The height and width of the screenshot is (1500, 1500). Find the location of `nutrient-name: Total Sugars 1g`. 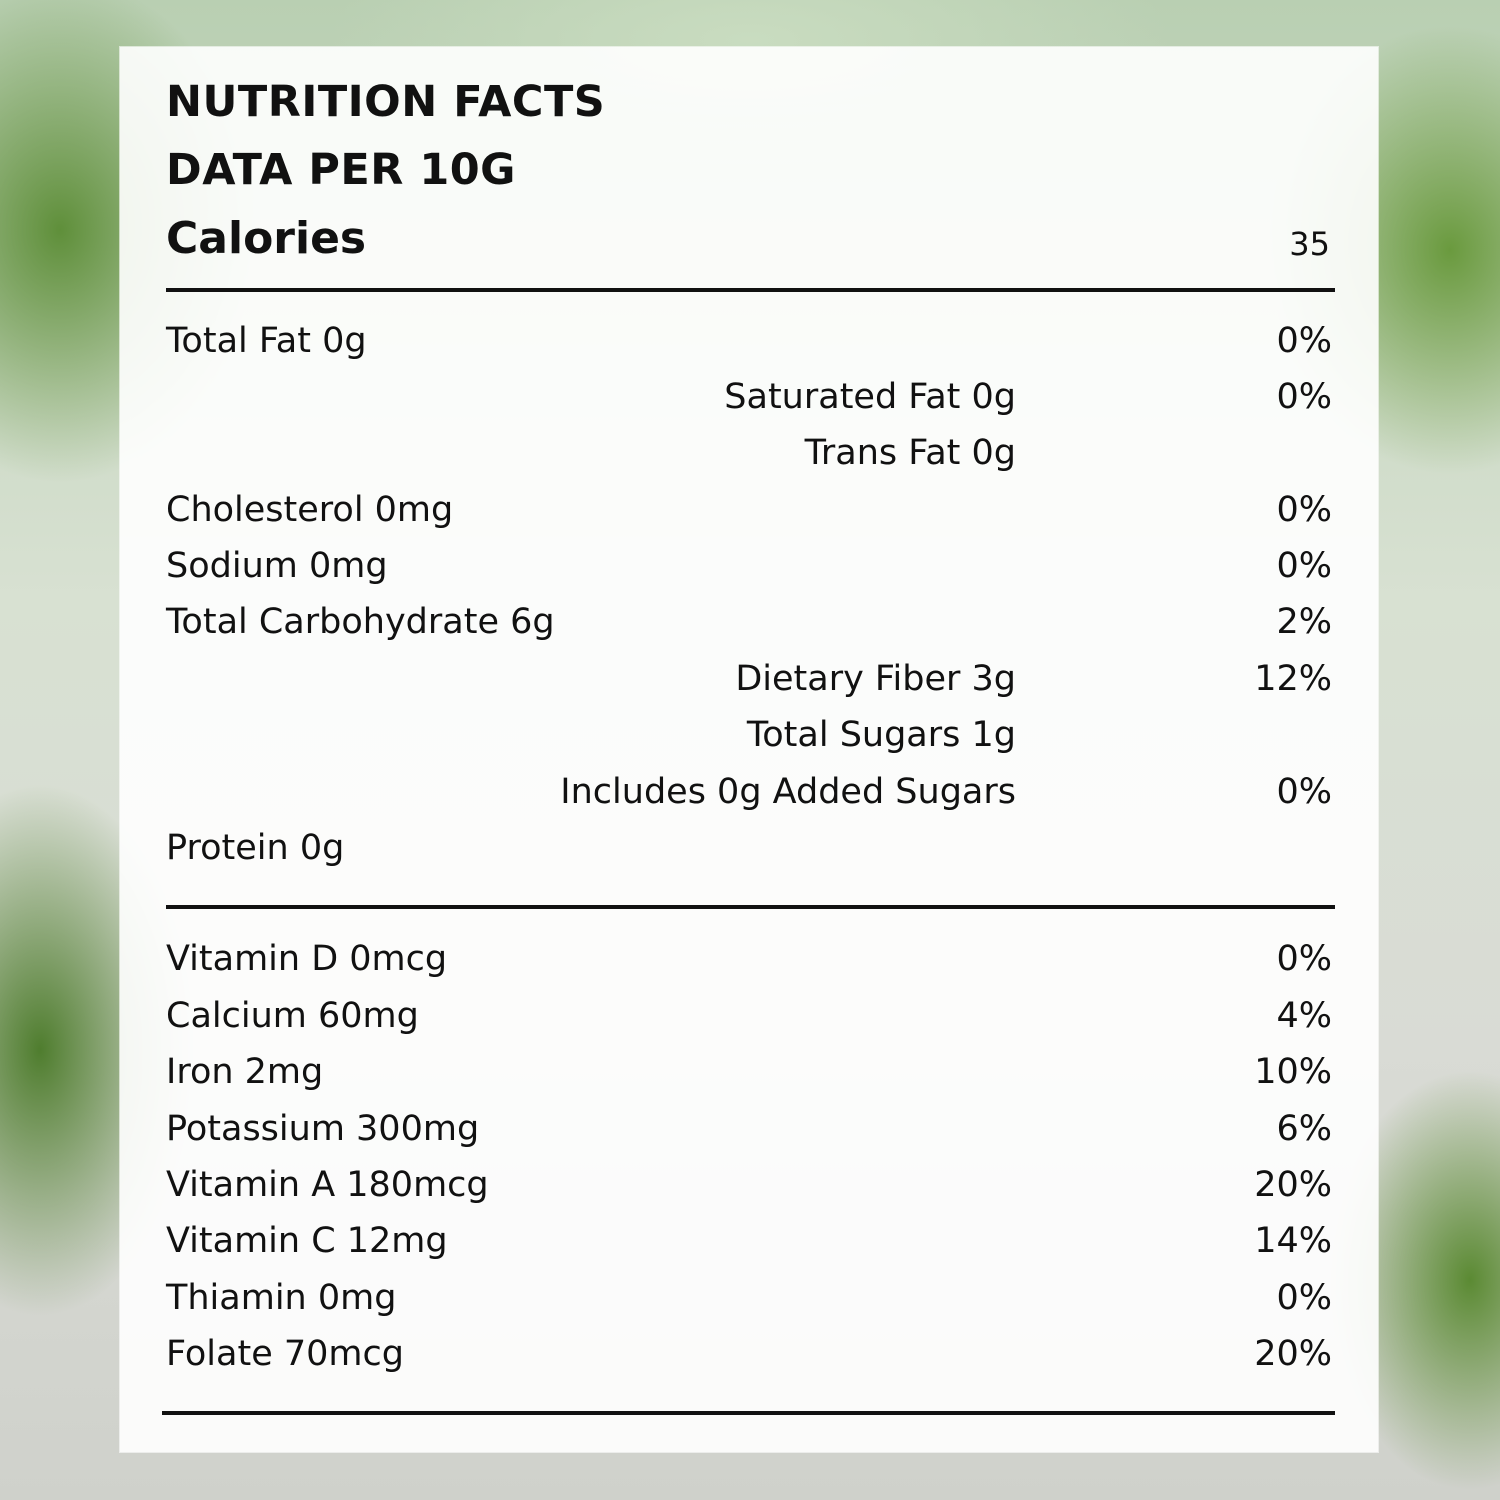

nutrient-name: Total Sugars 1g is located at coordinates (881, 735).